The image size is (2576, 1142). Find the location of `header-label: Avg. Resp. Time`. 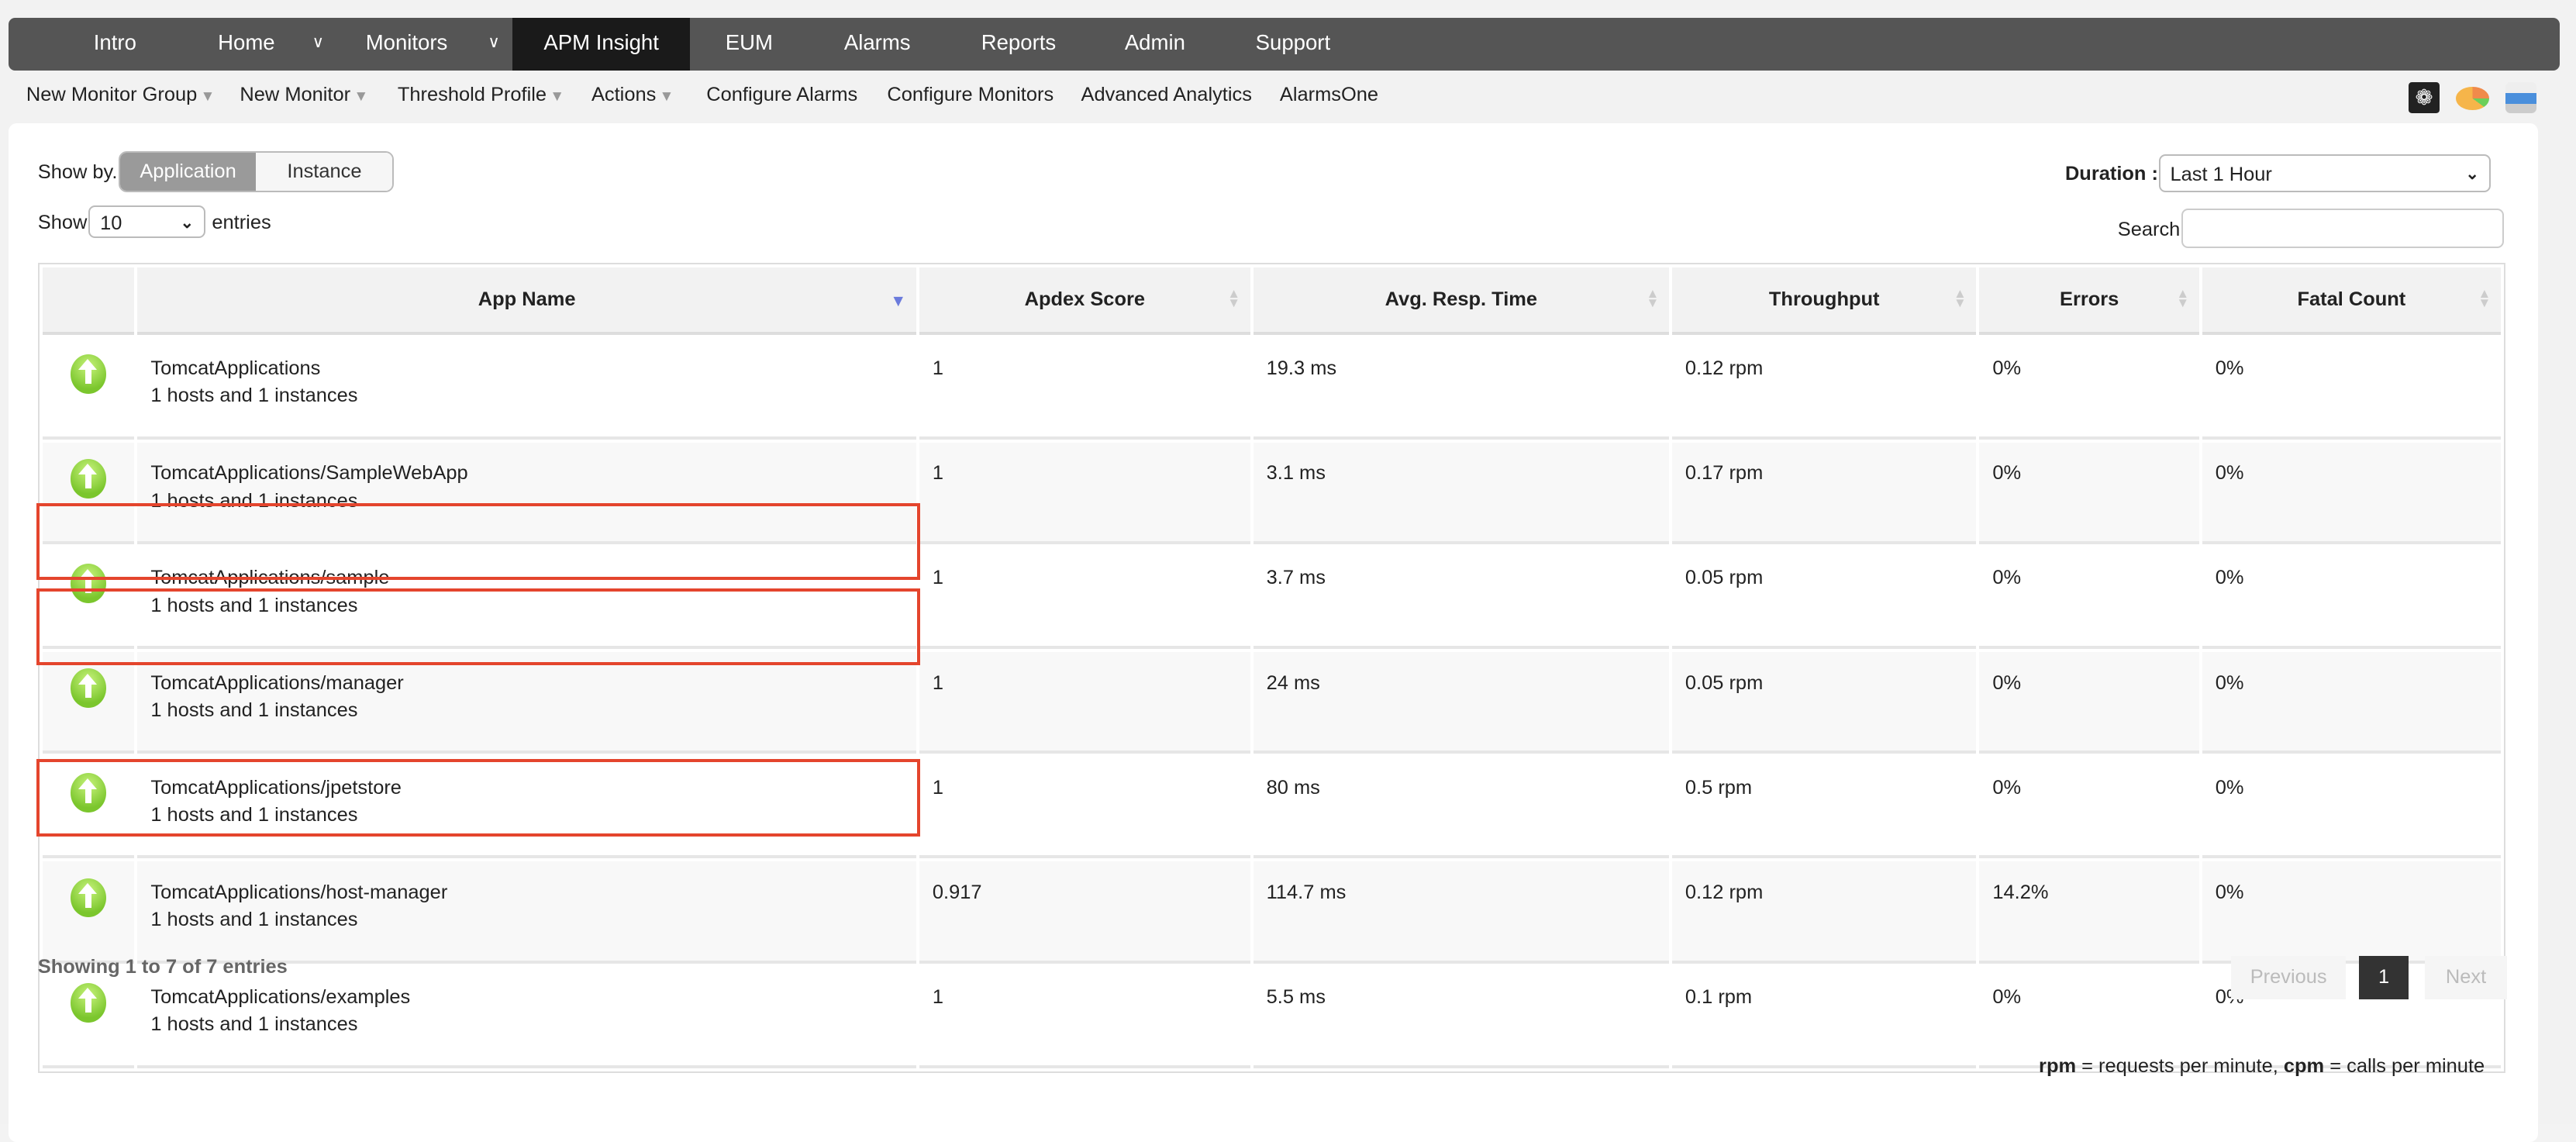

header-label: Avg. Resp. Time is located at coordinates (1461, 299).